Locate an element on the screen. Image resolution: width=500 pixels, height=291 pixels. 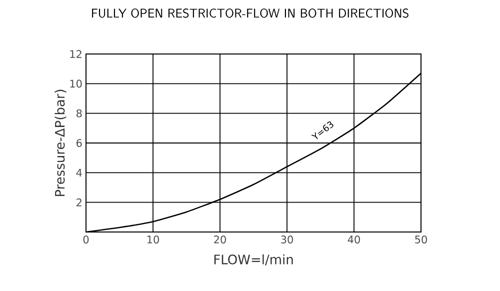
x-tick-label: 50 is located at coordinates (421, 240).